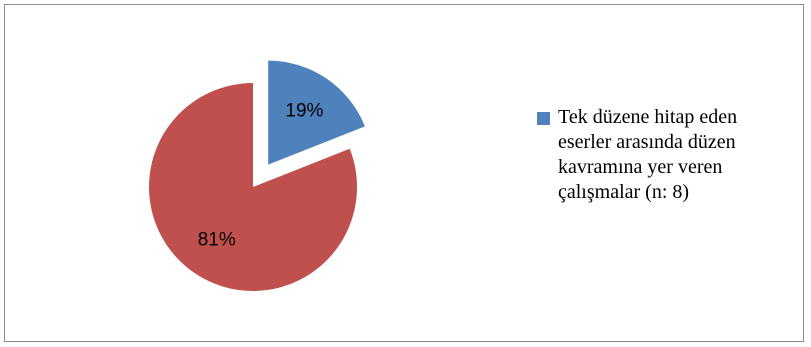  Describe the element at coordinates (217, 239) in the screenshot. I see `pie-slice-label-81-percent: 81%` at that location.